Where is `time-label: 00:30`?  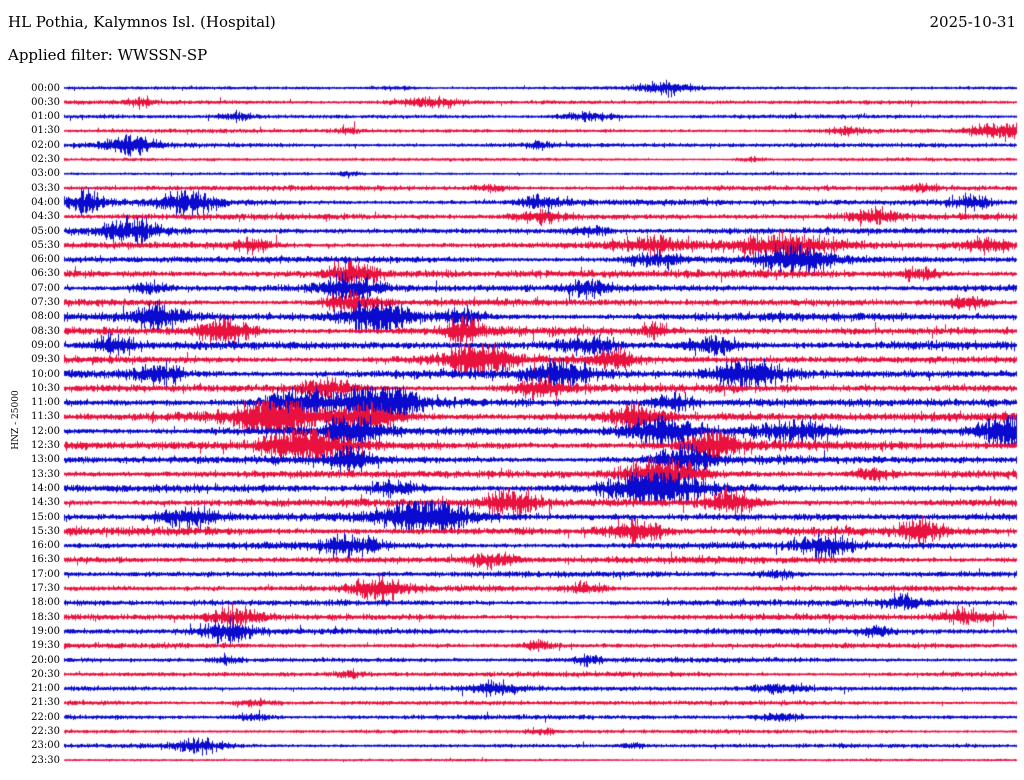
time-label: 00:30 is located at coordinates (45, 102).